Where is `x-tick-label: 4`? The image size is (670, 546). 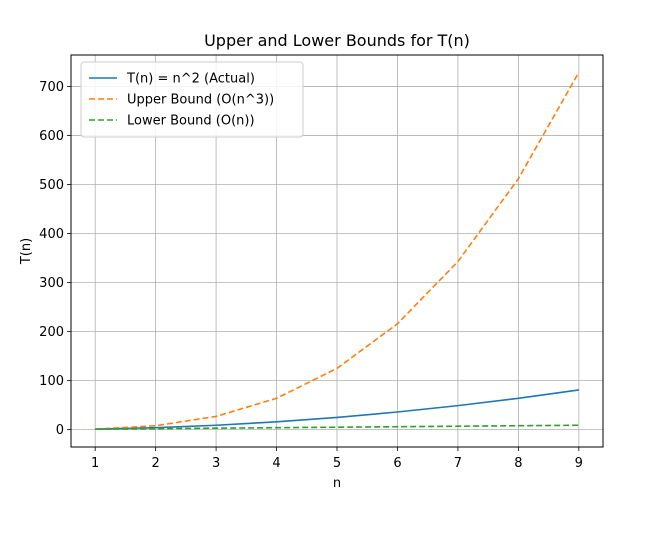
x-tick-label: 4 is located at coordinates (276, 463).